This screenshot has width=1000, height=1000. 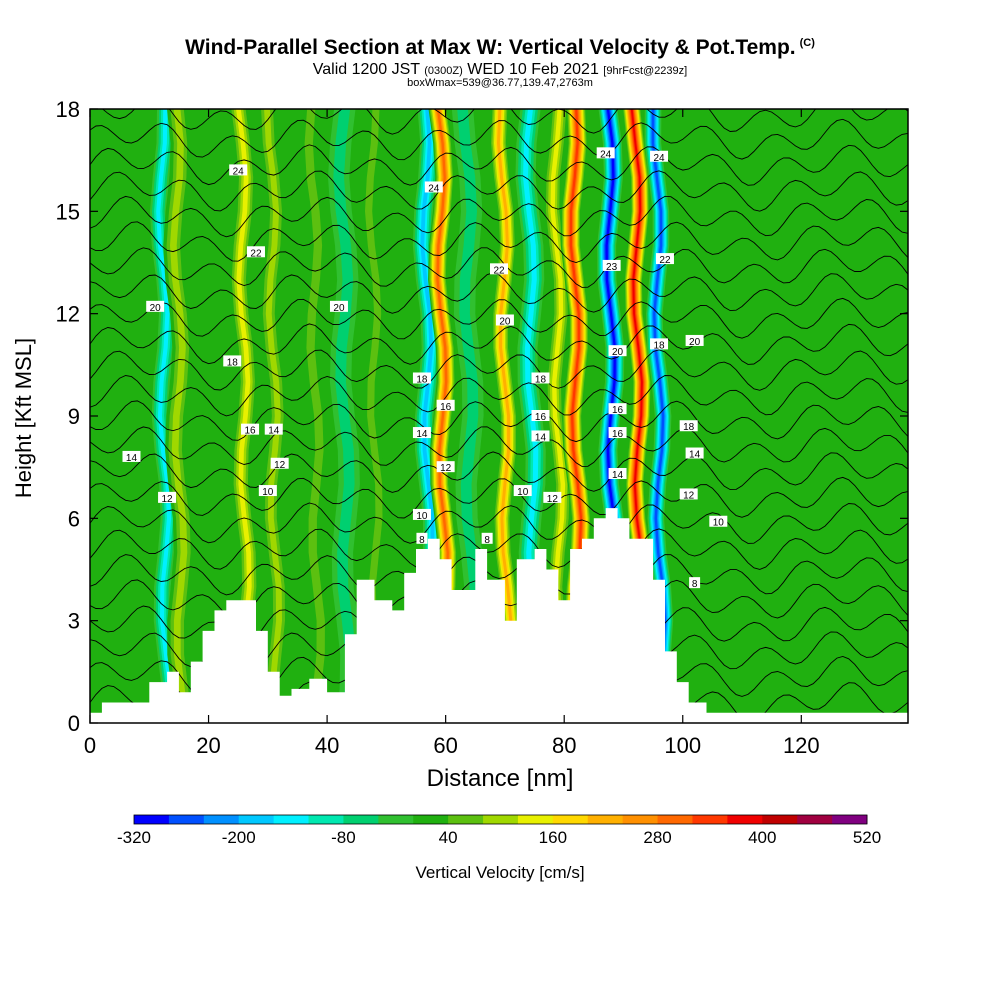 I want to click on box-wmax-line: boxWmax=539@36.77,139.47,2763m, so click(x=500, y=83).